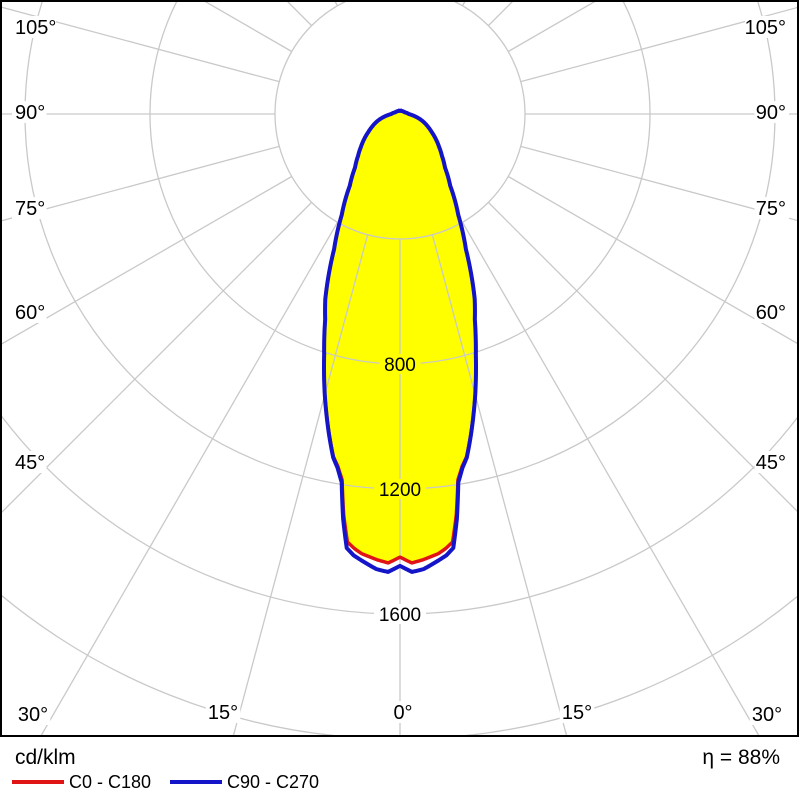 The image size is (800, 800). What do you see at coordinates (38, 782) in the screenshot?
I see `legend-line-c0-c180` at bounding box center [38, 782].